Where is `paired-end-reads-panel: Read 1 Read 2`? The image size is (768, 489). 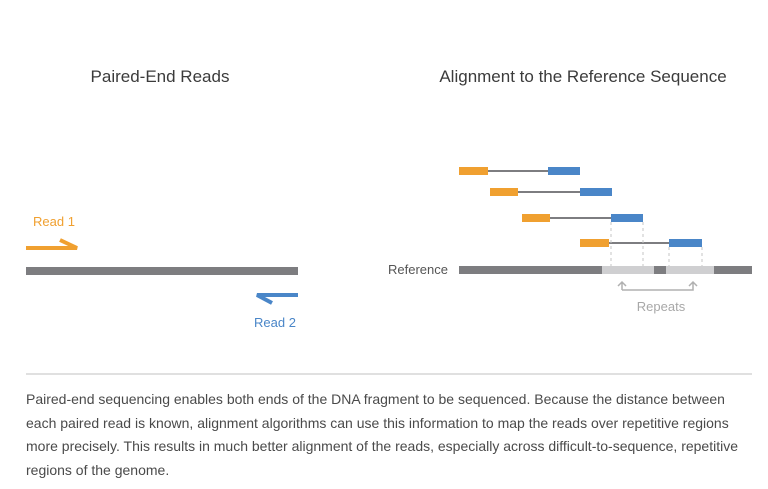 paired-end-reads-panel: Read 1 Read 2 is located at coordinates (162, 272).